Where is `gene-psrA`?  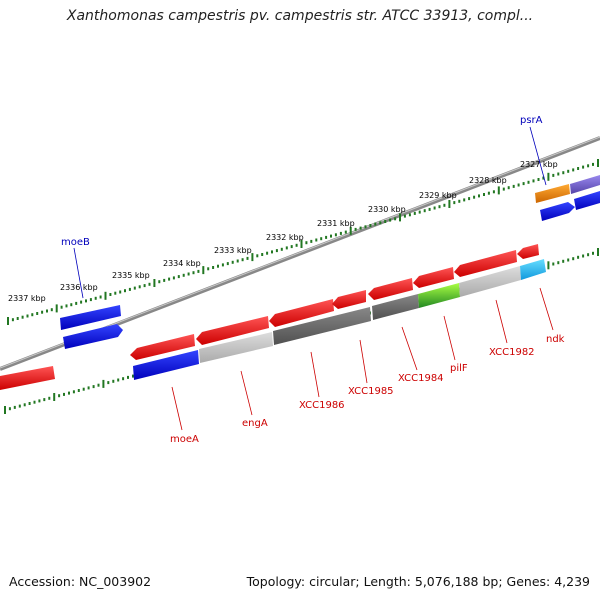 gene-psrA is located at coordinates (552, 193).